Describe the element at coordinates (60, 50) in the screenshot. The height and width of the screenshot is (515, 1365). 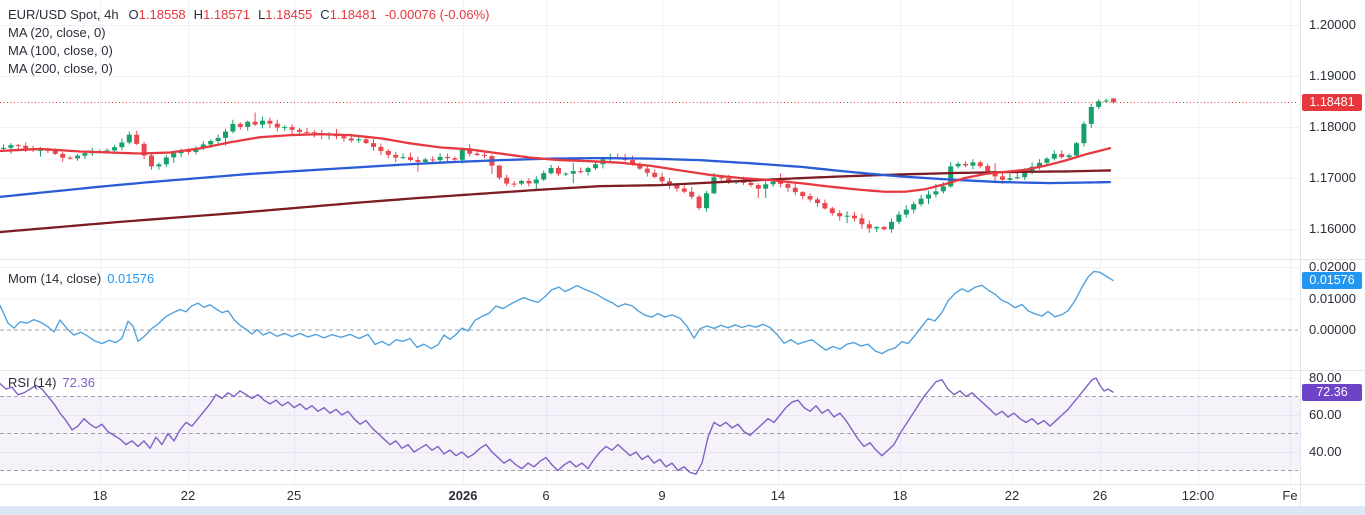
I see `ma100-legend-row: MA (100, close, 0)` at that location.